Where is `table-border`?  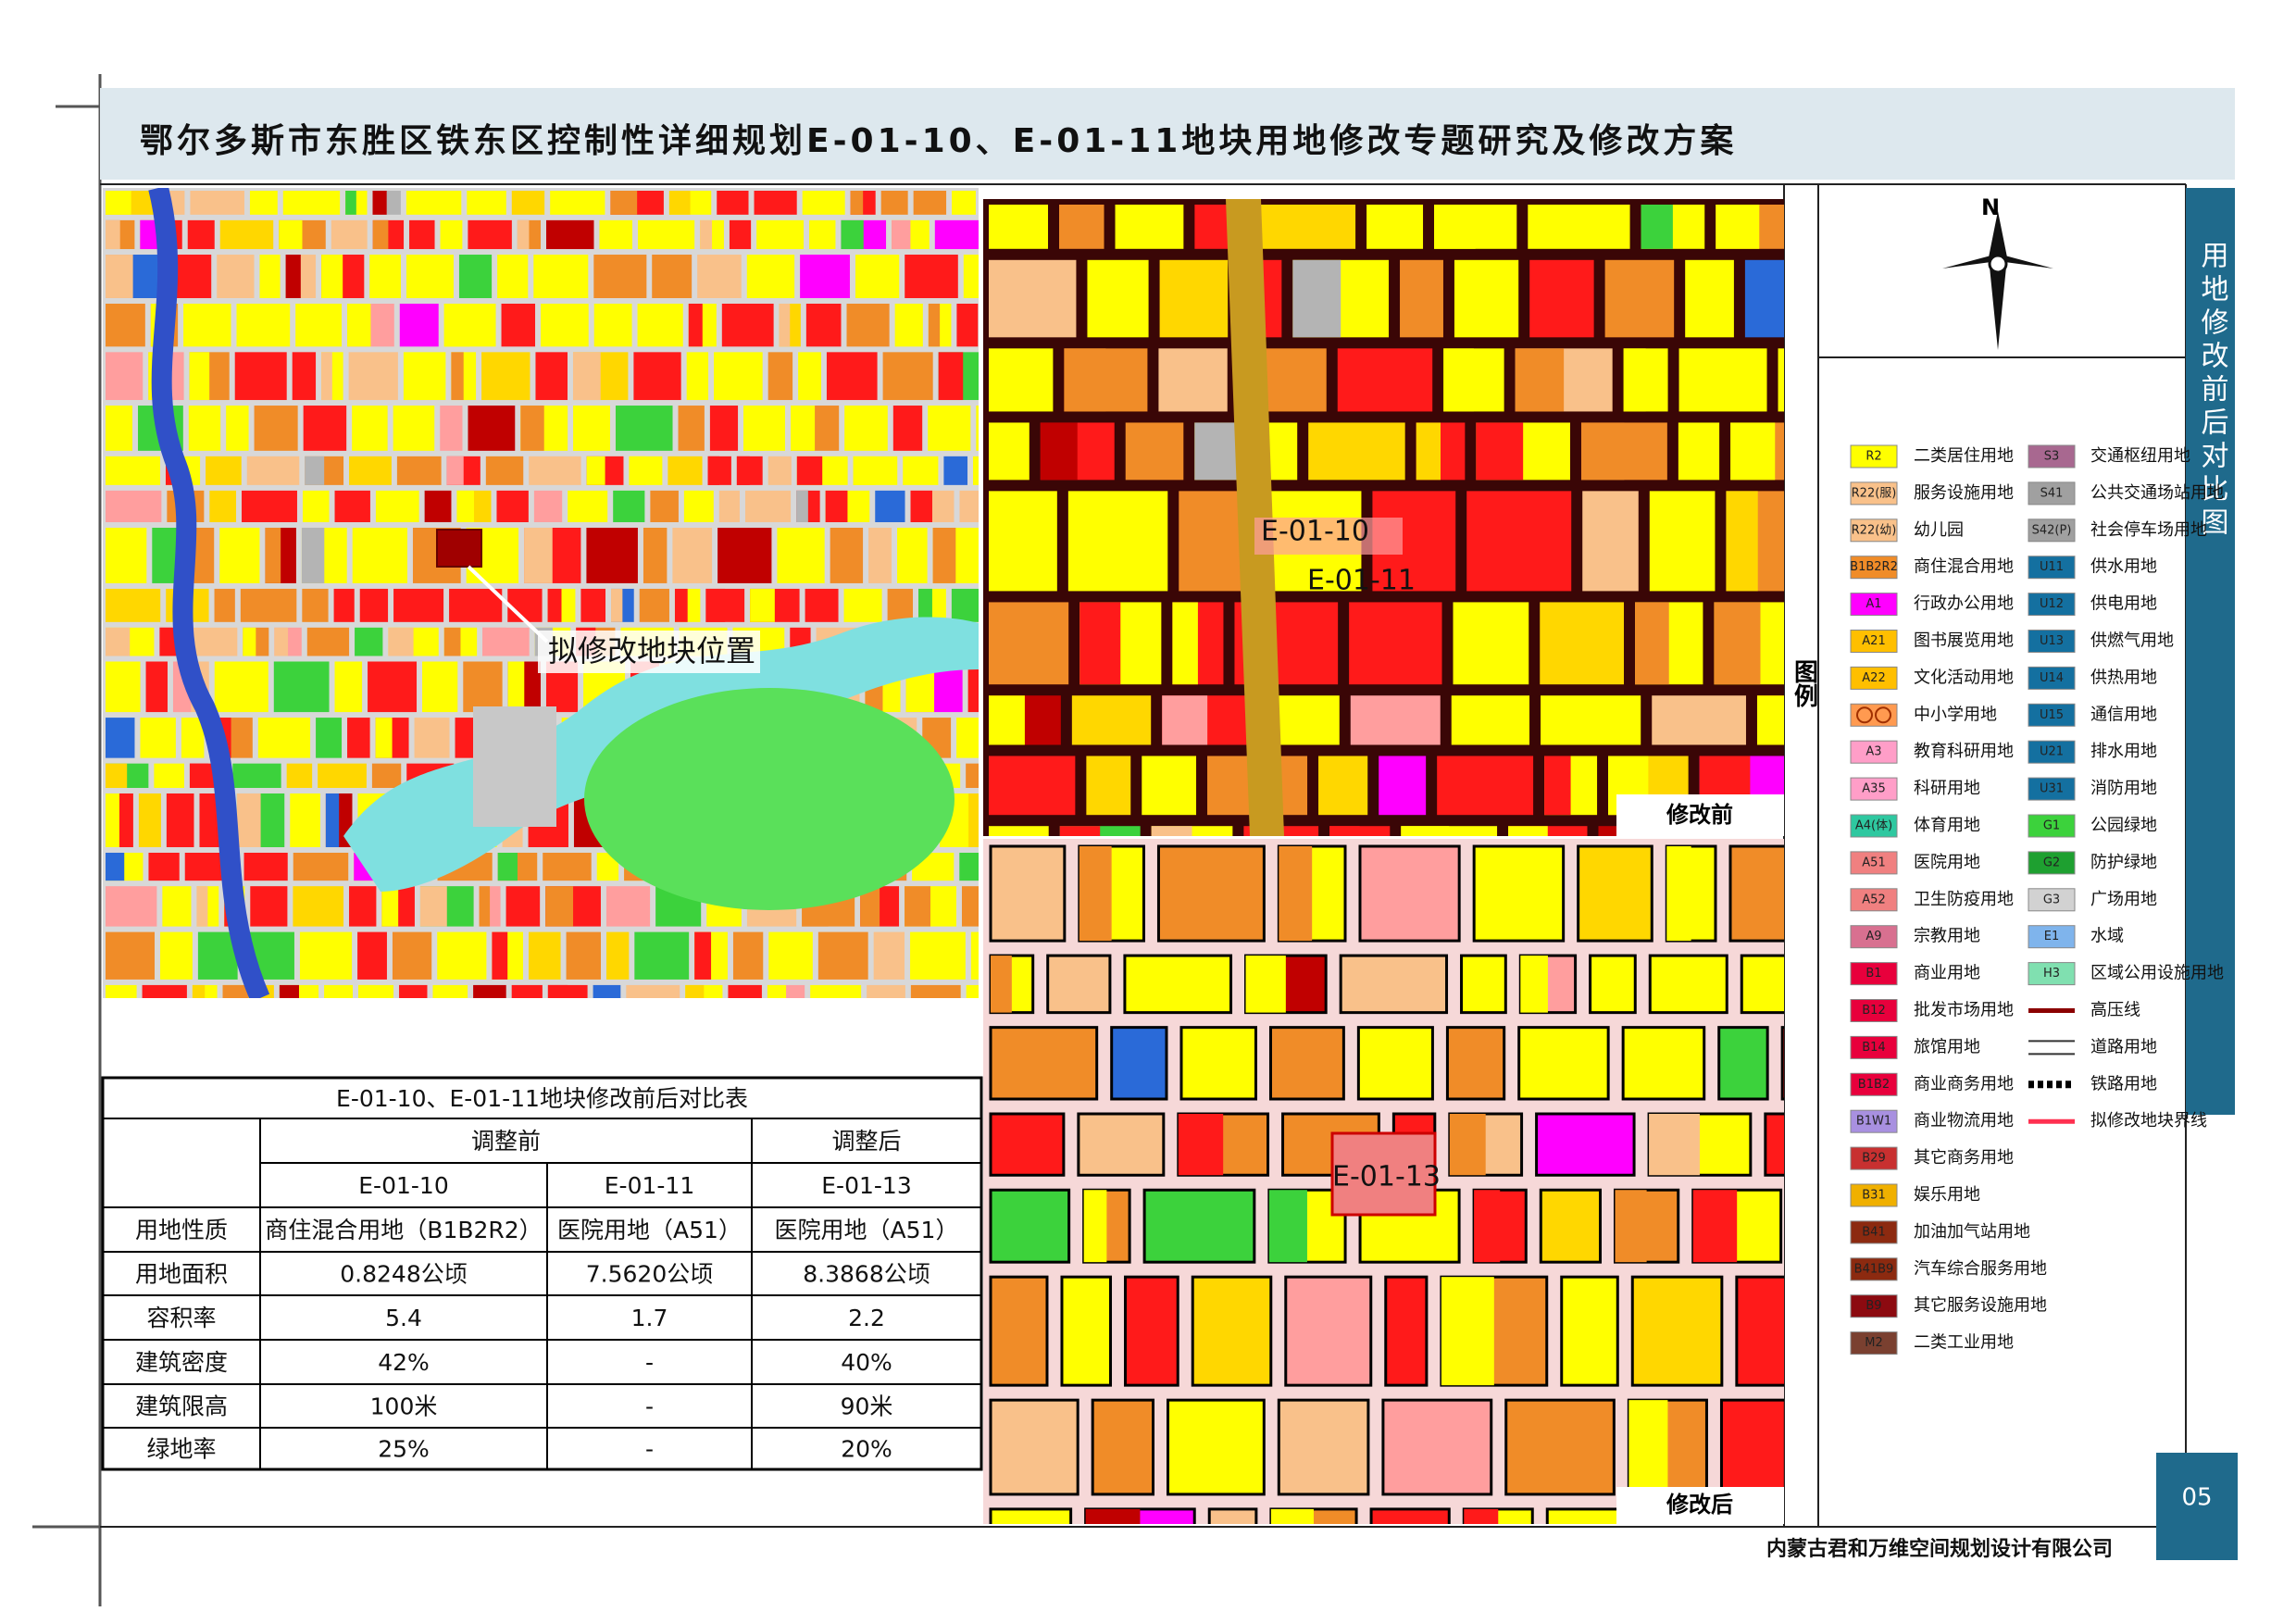
table-border is located at coordinates (542, 1273).